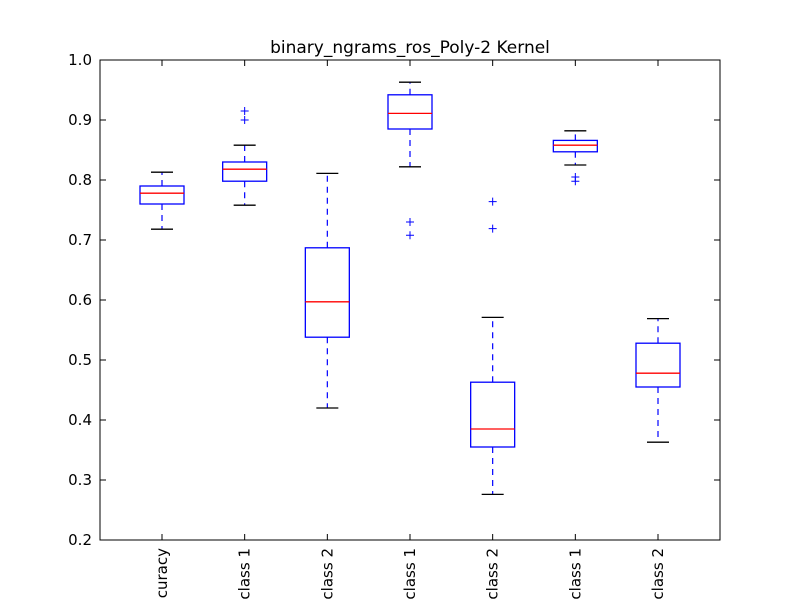 This screenshot has height=605, width=800. What do you see at coordinates (80, 180) in the screenshot?
I see `y-tick-label: 0.8` at bounding box center [80, 180].